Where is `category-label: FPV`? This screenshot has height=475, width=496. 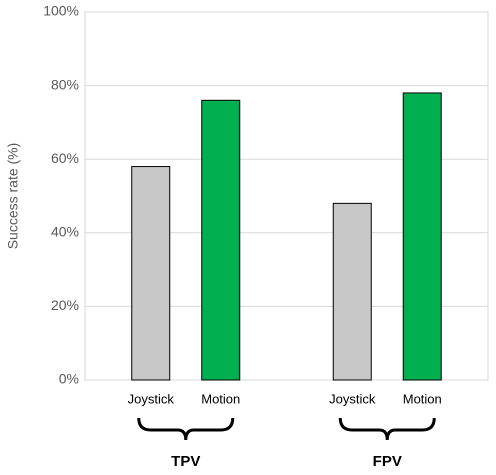 category-label: FPV is located at coordinates (387, 461).